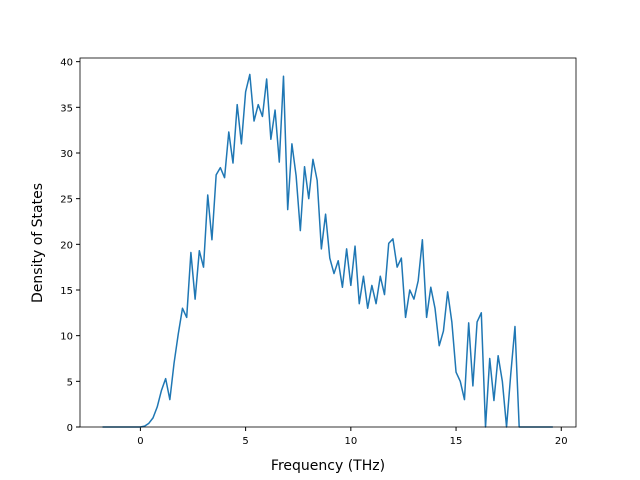  I want to click on y-tick-label: 10, so click(66, 337).